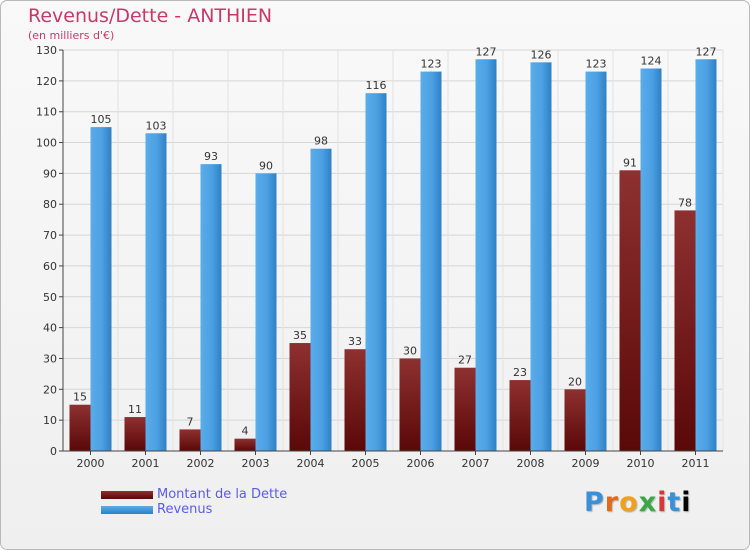  Describe the element at coordinates (50, 173) in the screenshot. I see `y-tick-label: 90` at that location.